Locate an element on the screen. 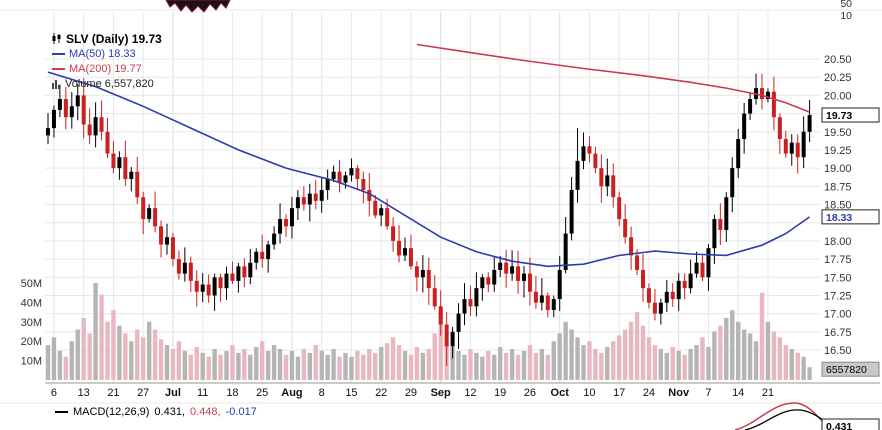 This screenshot has width=882, height=430. svg-text: 19 is located at coordinates (500, 393).